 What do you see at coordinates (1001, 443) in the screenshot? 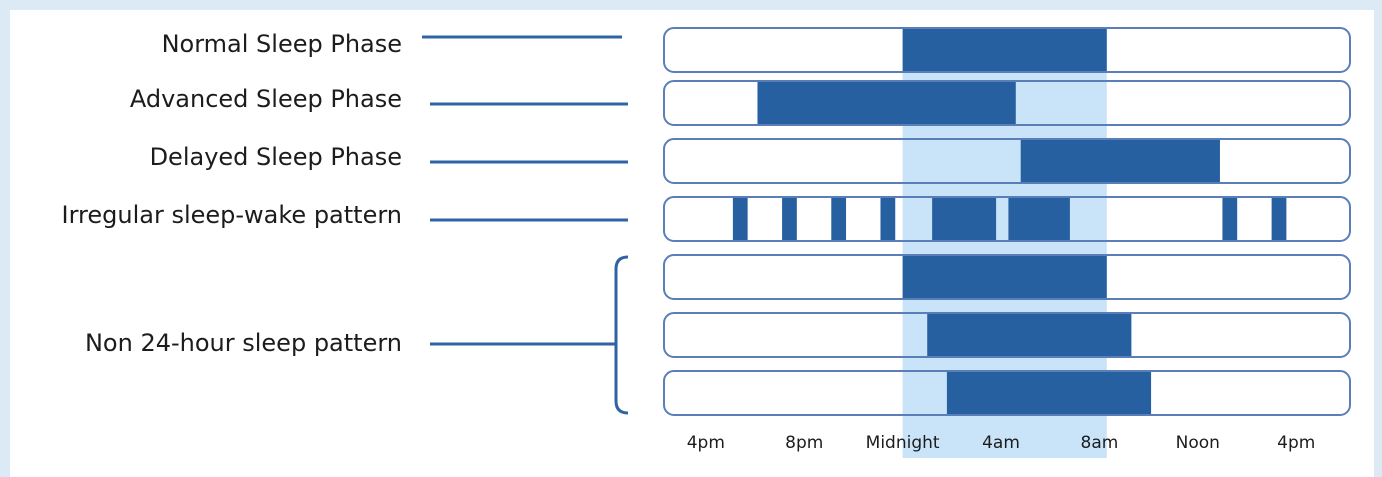
I see `x-tick-label: 4am` at bounding box center [1001, 443].